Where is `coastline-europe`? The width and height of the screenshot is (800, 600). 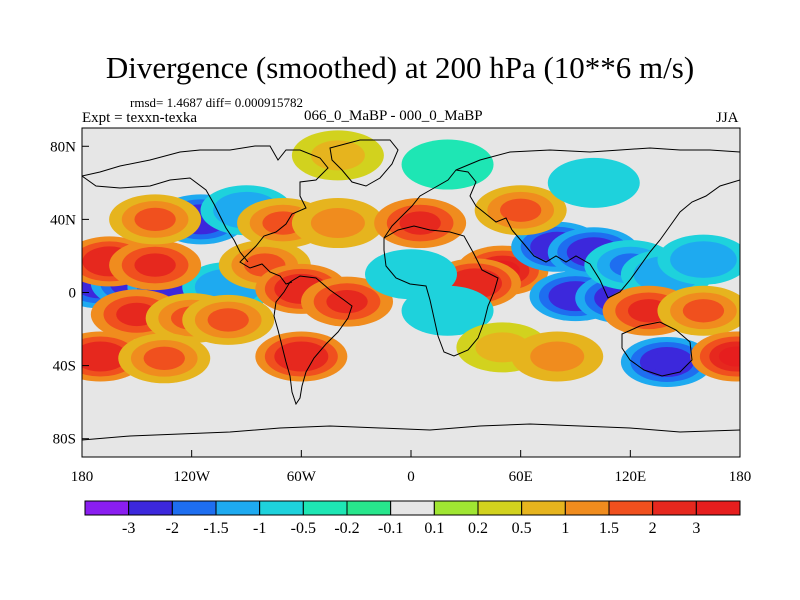
coastline-europe is located at coordinates (448, 204).